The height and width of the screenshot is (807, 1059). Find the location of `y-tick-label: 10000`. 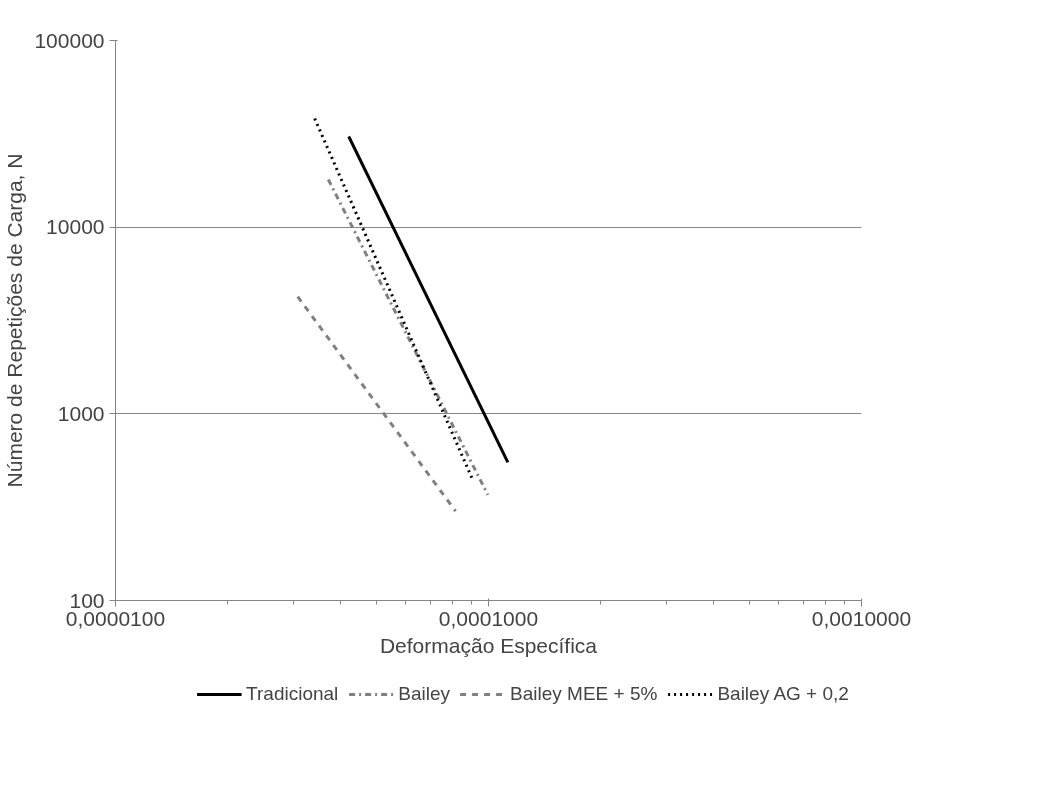

y-tick-label: 10000 is located at coordinates (75, 227).